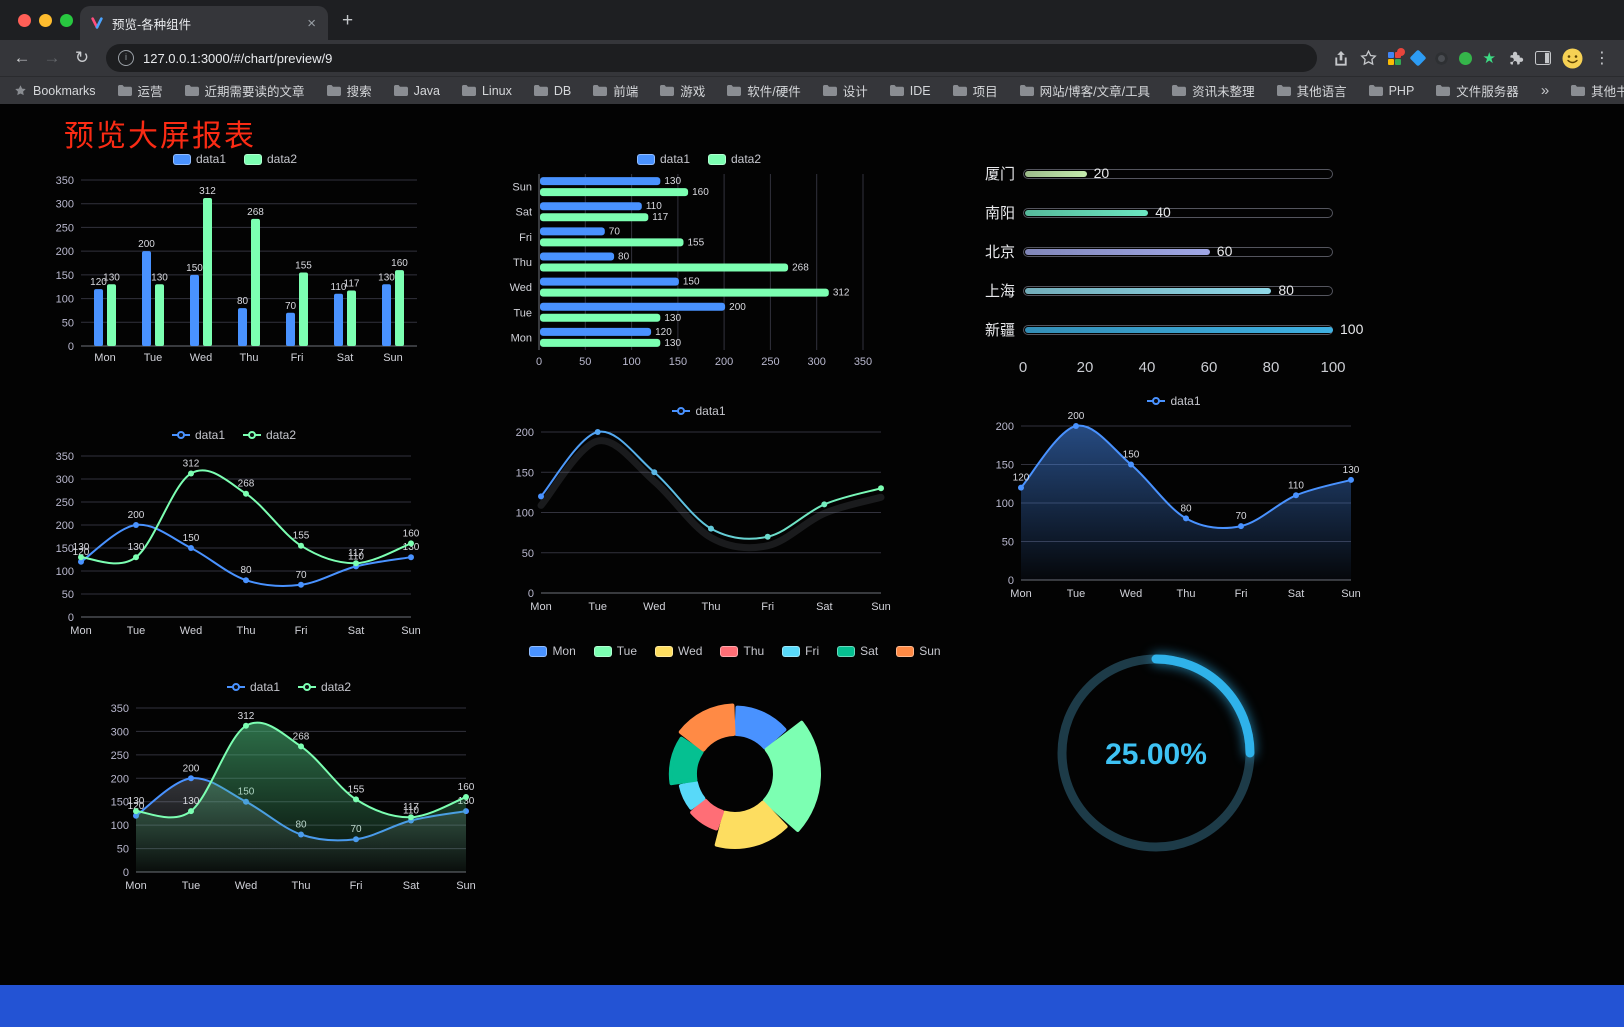 The width and height of the screenshot is (1624, 1027). I want to click on tab-close-icon: ×, so click(311, 23).